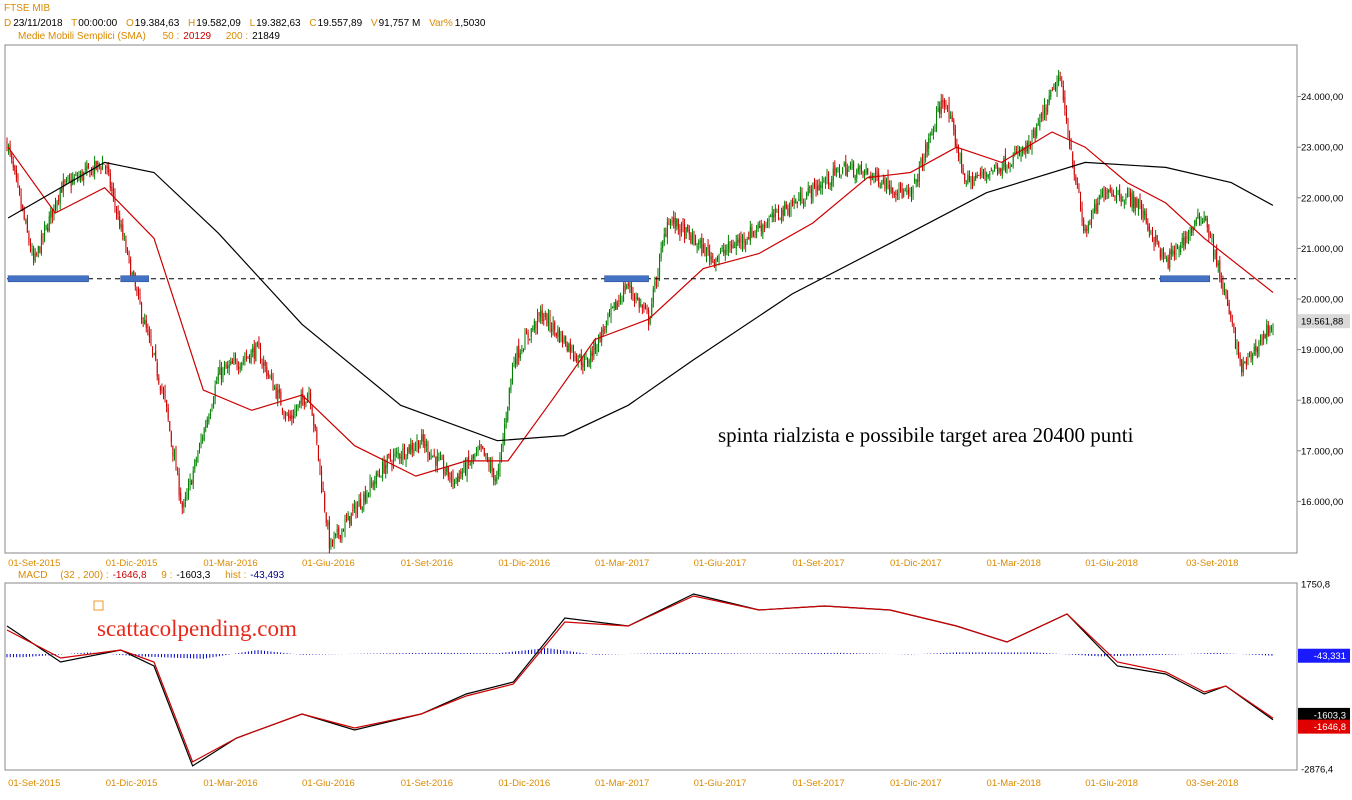 The image size is (1352, 800). What do you see at coordinates (230, 563) in the screenshot?
I see `price-x-tick-label: 01-Mar-2016` at bounding box center [230, 563].